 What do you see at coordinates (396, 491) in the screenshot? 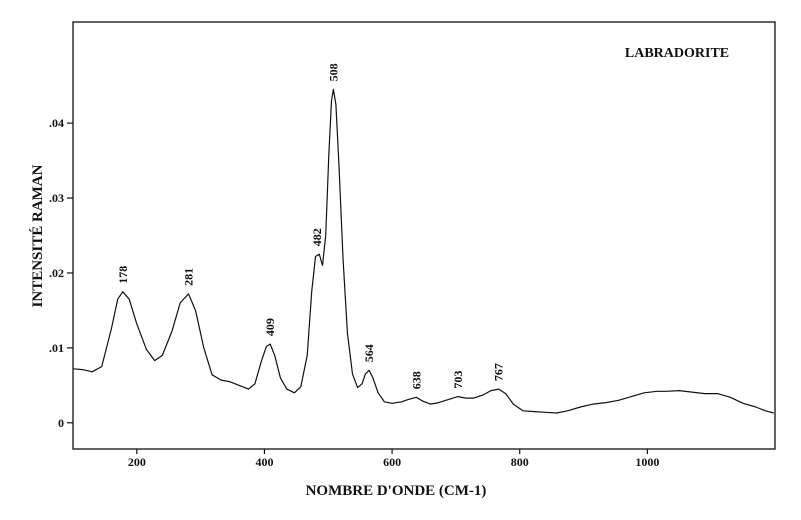
I see `x-axis-title: NOMBRE D'ONDE (CM-1)` at bounding box center [396, 491].